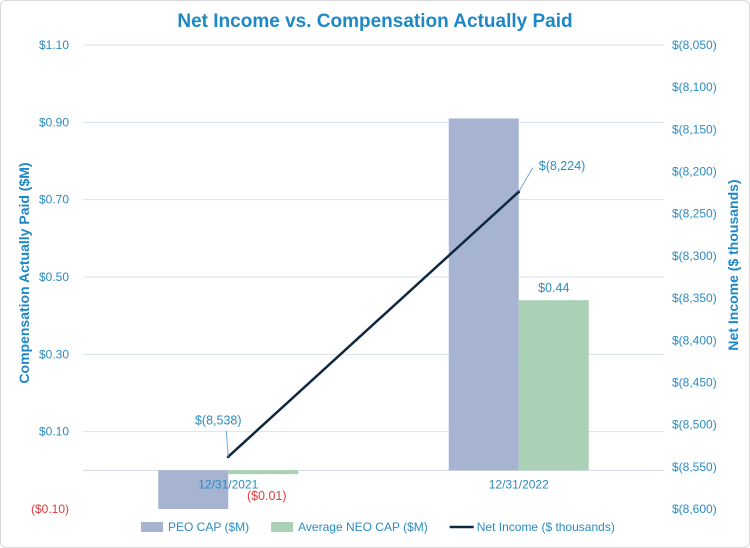 The width and height of the screenshot is (750, 548). I want to click on left-axis-title: Compensation Actually Paid ($M), so click(24, 272).